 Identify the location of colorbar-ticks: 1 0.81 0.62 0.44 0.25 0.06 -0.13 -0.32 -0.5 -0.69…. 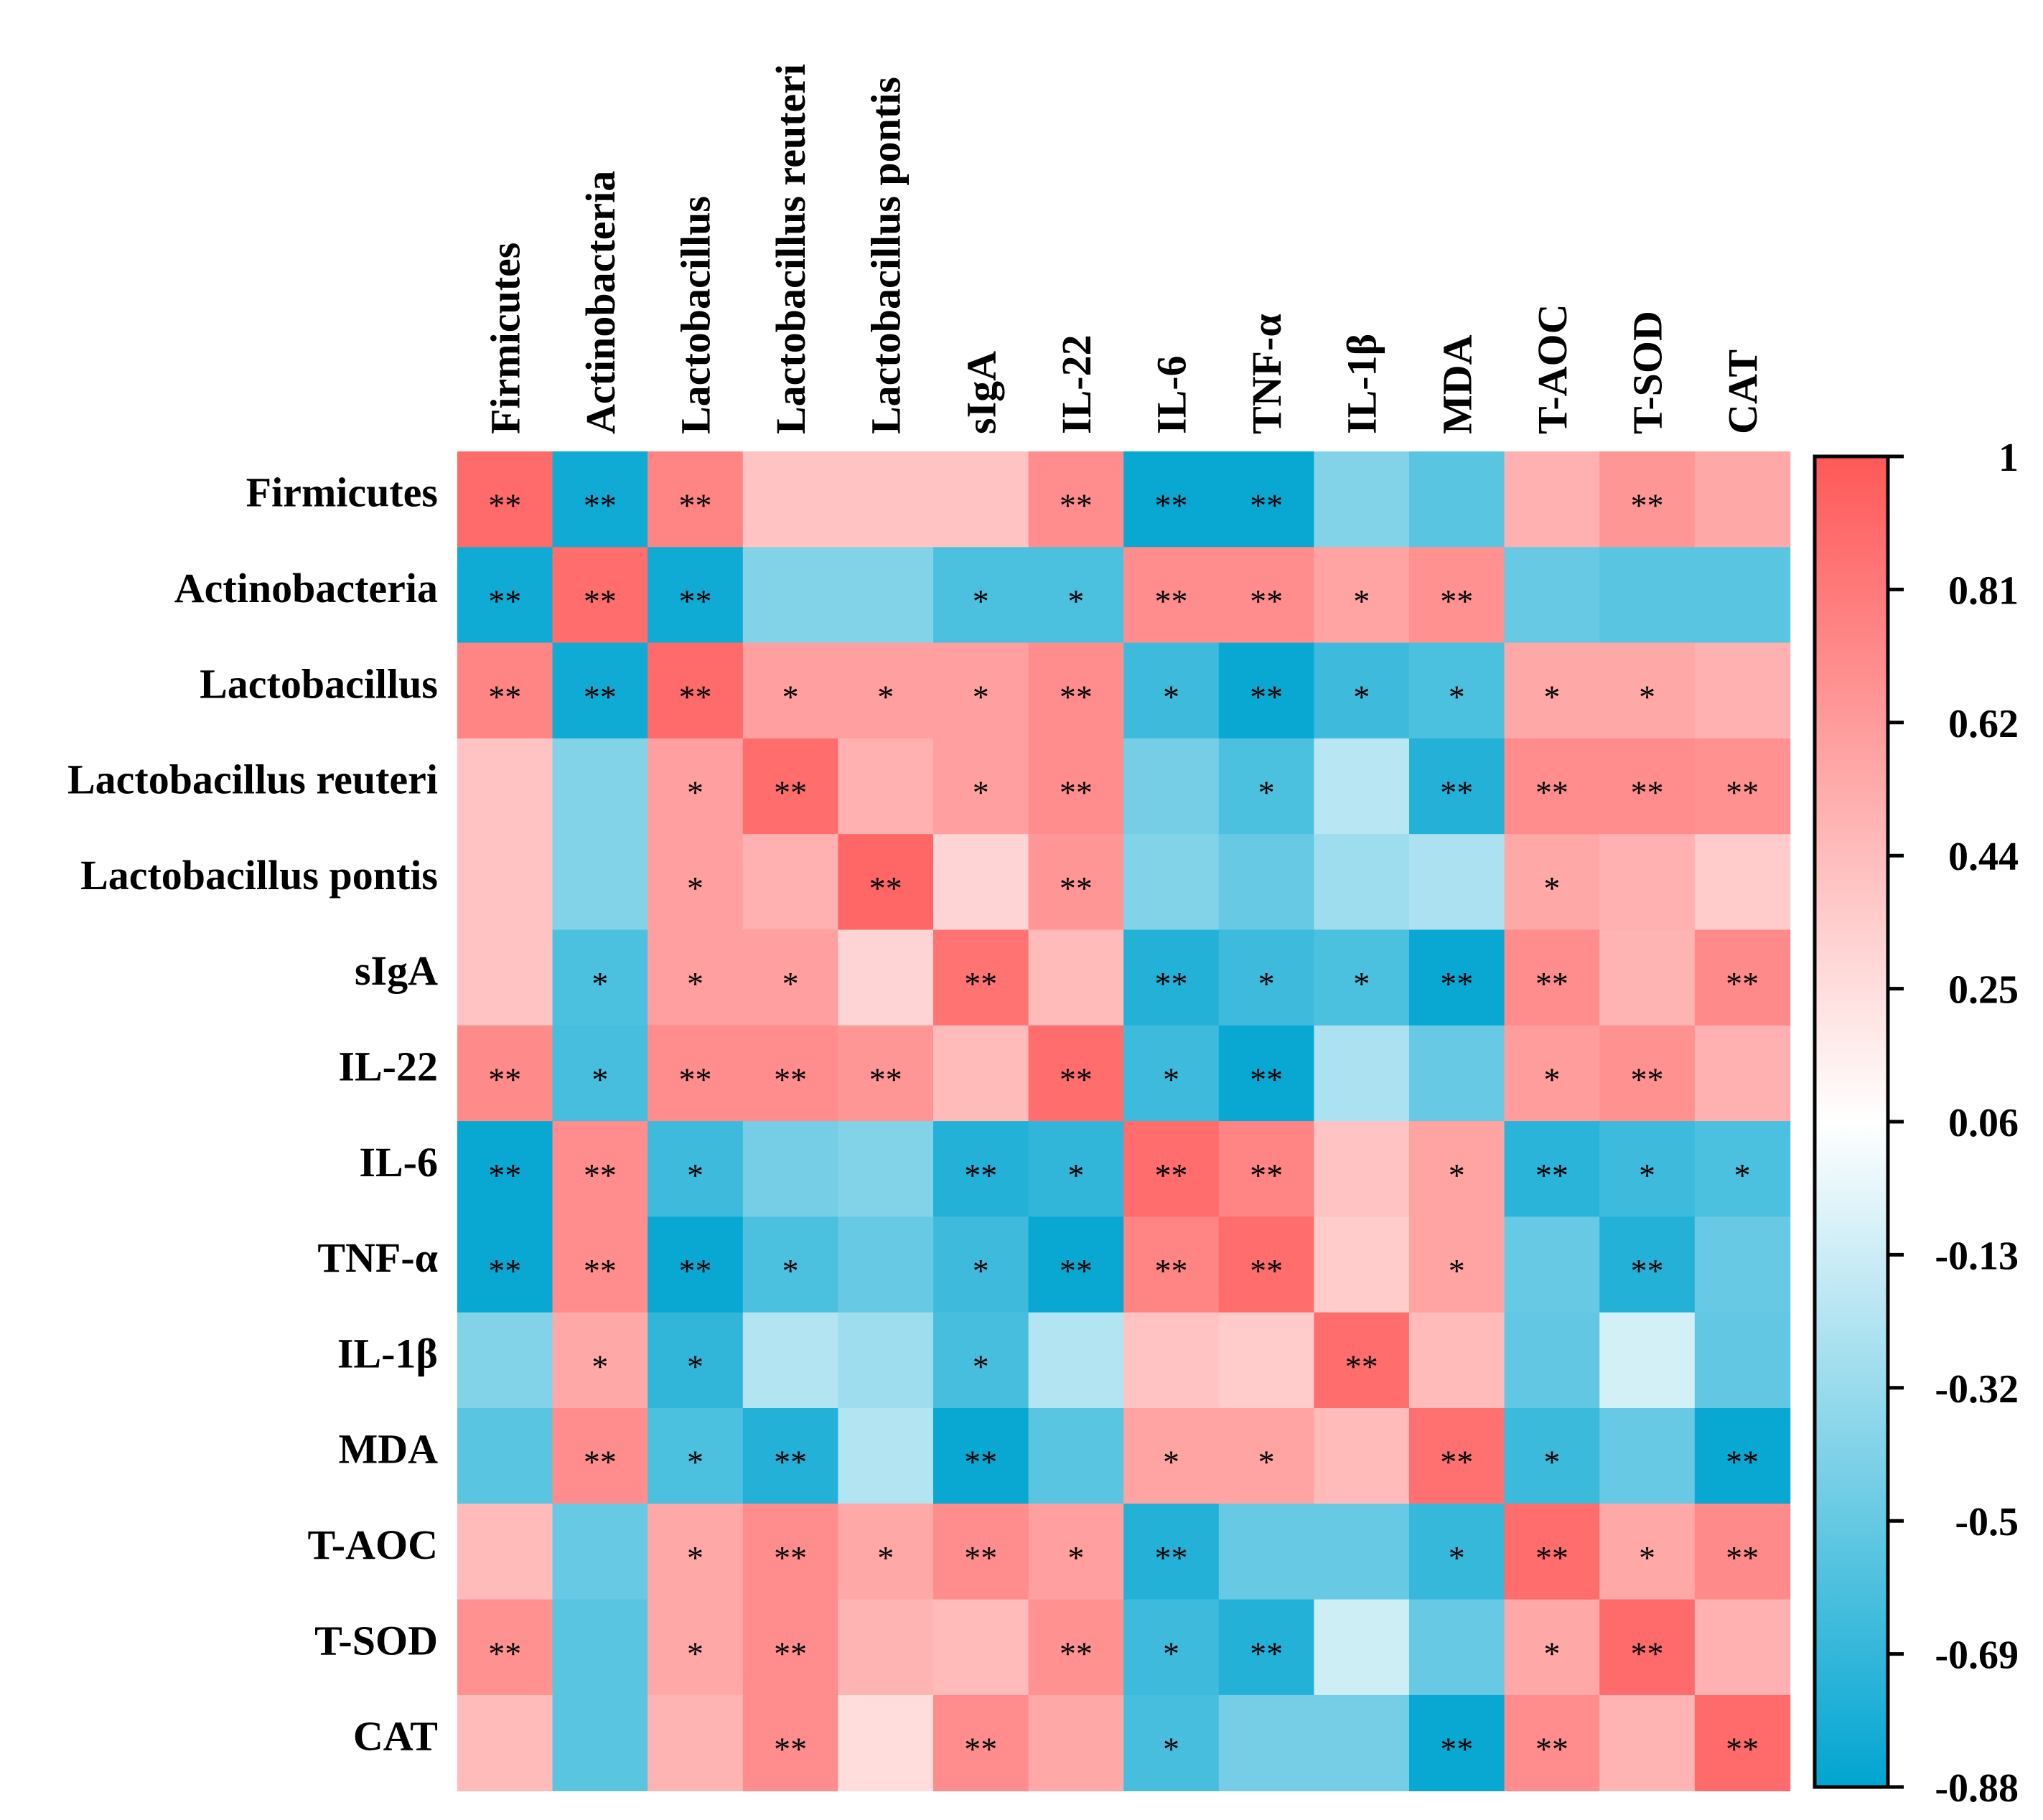
(1953, 1123).